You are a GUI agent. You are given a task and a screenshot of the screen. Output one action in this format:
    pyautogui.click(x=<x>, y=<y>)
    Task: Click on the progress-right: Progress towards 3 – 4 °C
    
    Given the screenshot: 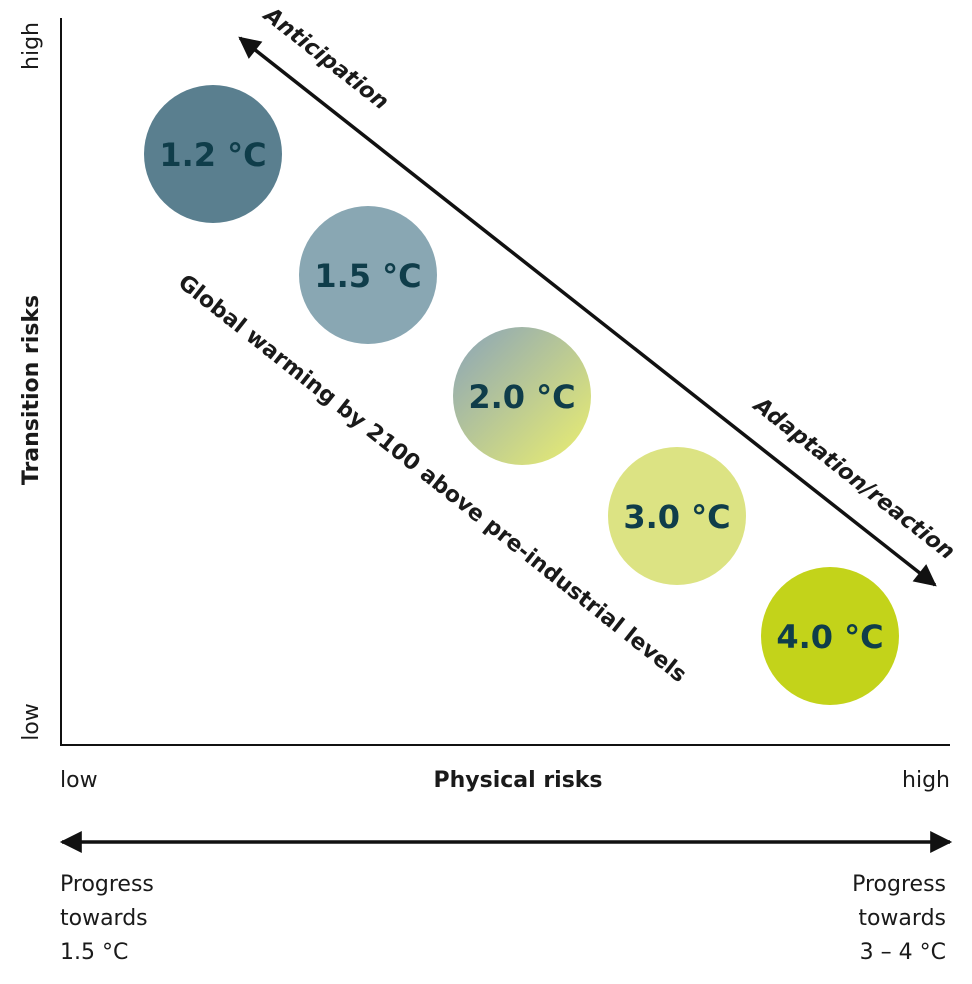 What is the action you would take?
    pyautogui.click(x=899, y=918)
    